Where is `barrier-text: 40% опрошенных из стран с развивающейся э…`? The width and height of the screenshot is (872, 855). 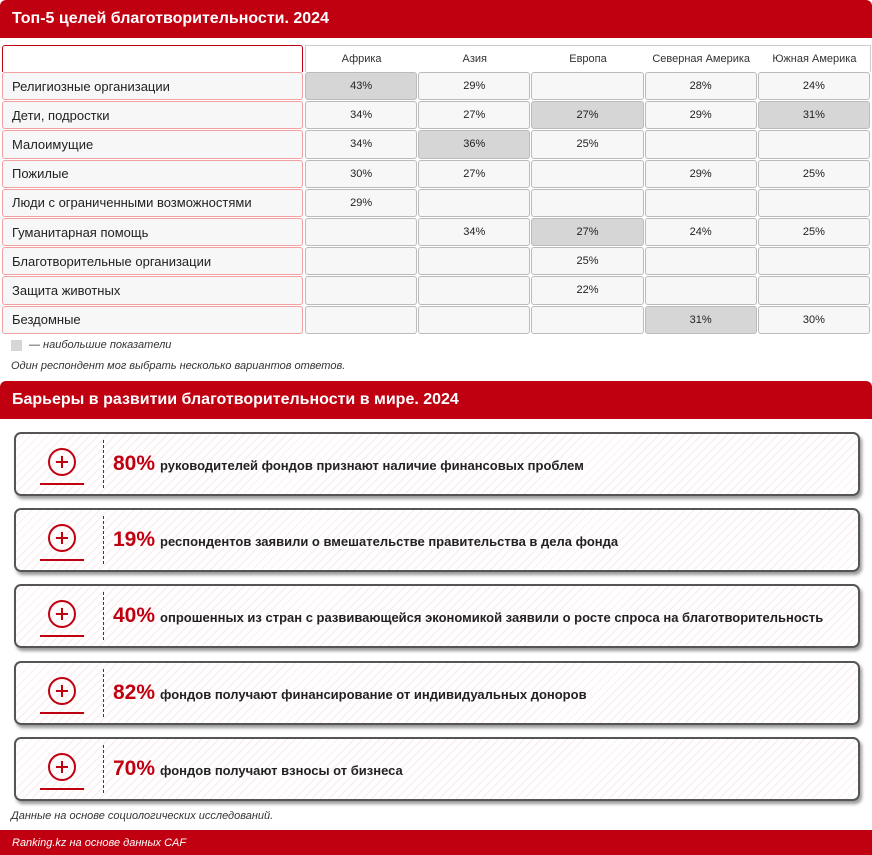 barrier-text: 40% опрошенных из стран с развивающейся э… is located at coordinates (468, 616).